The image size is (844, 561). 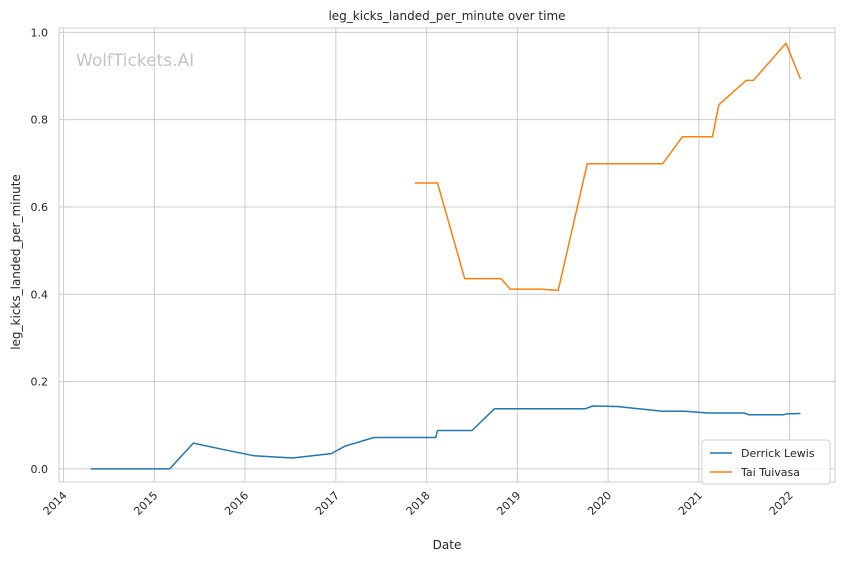 What do you see at coordinates (236, 503) in the screenshot?
I see `x-tick-label: 2016` at bounding box center [236, 503].